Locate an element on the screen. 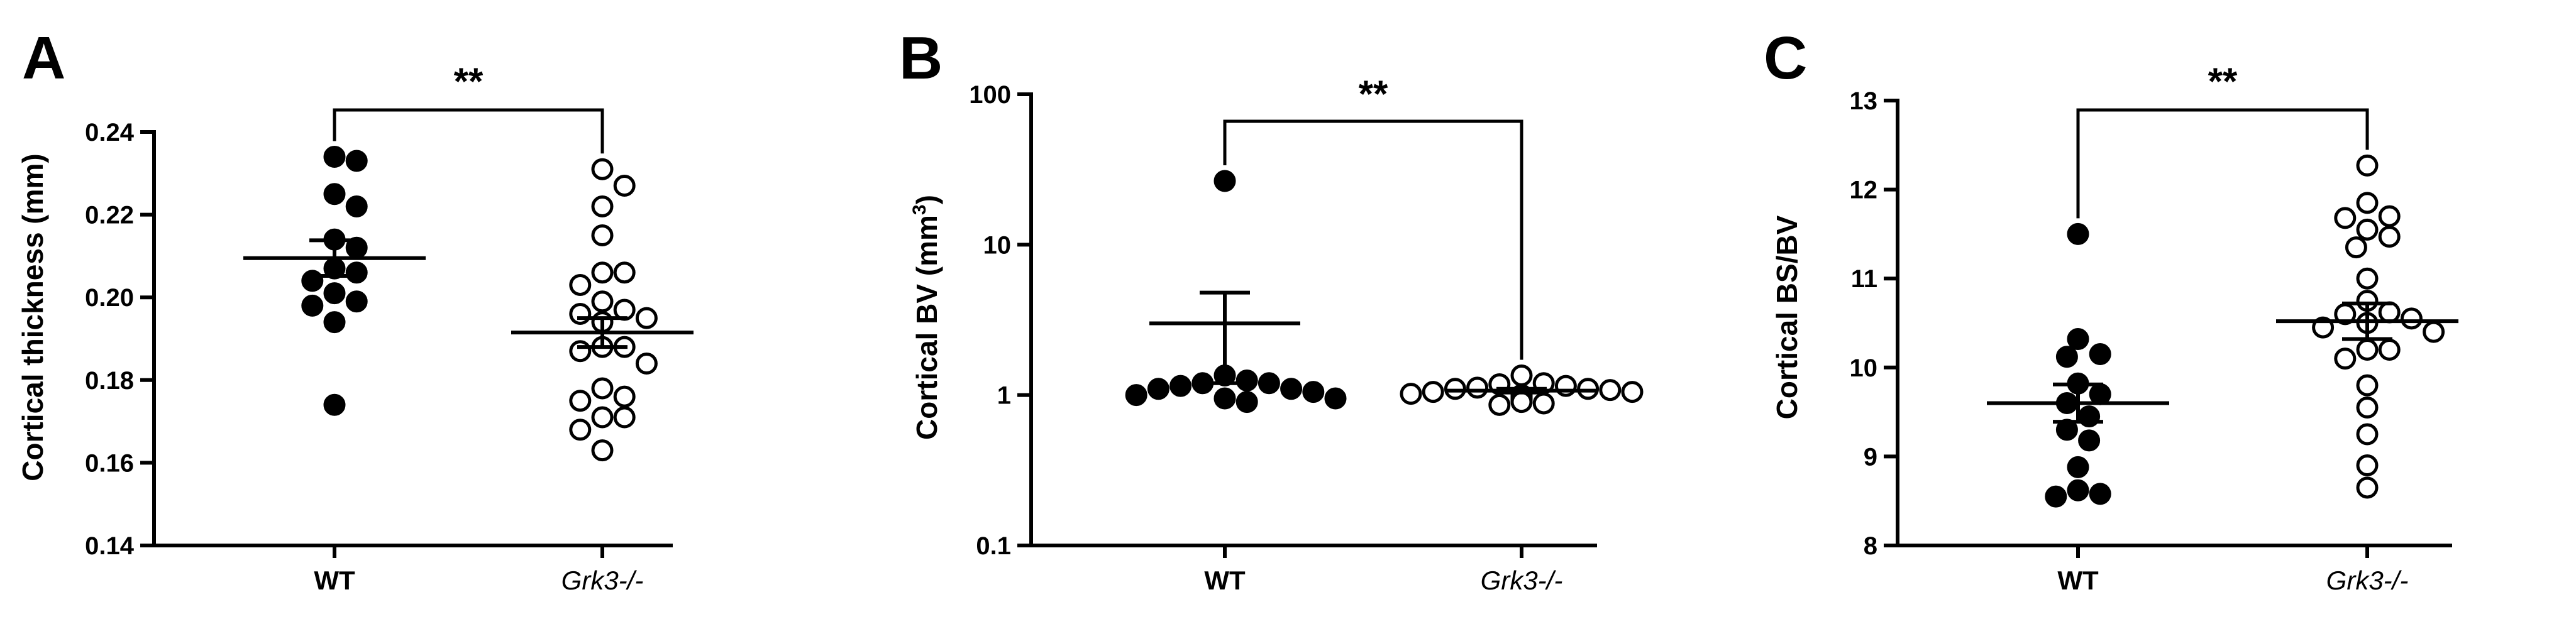  panel-a-y-tick-label: 0.24 is located at coordinates (110, 132).